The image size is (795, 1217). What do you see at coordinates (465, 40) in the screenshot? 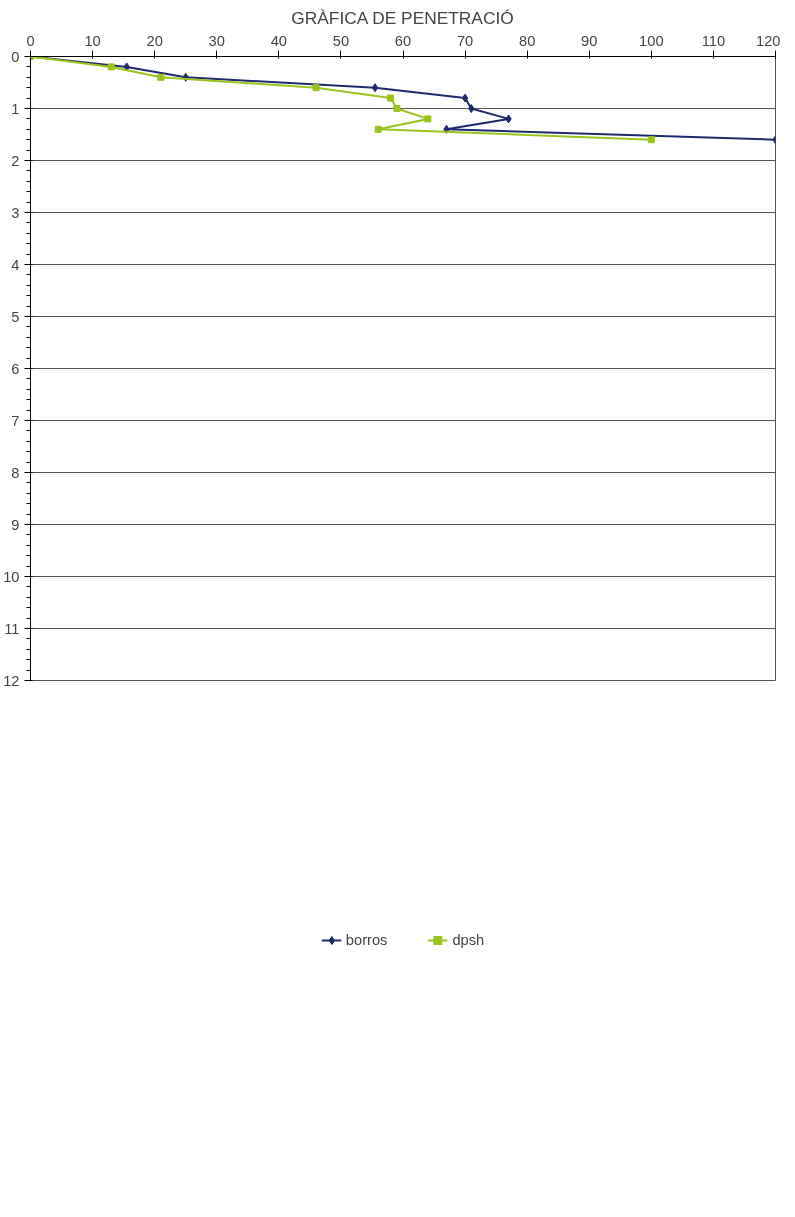
I see `x-tick-label: 70` at bounding box center [465, 40].